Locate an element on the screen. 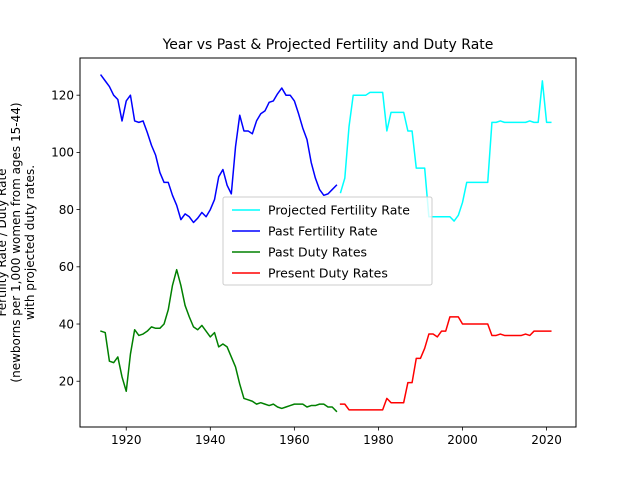 The width and height of the screenshot is (640, 480). y-tick-label: 100 is located at coordinates (62, 153).